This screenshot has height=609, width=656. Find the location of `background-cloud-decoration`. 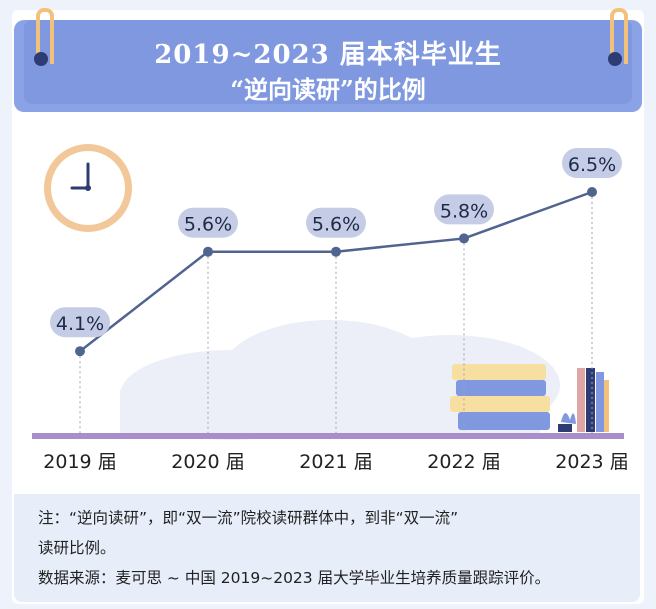

background-cloud-decoration is located at coordinates (340, 380).